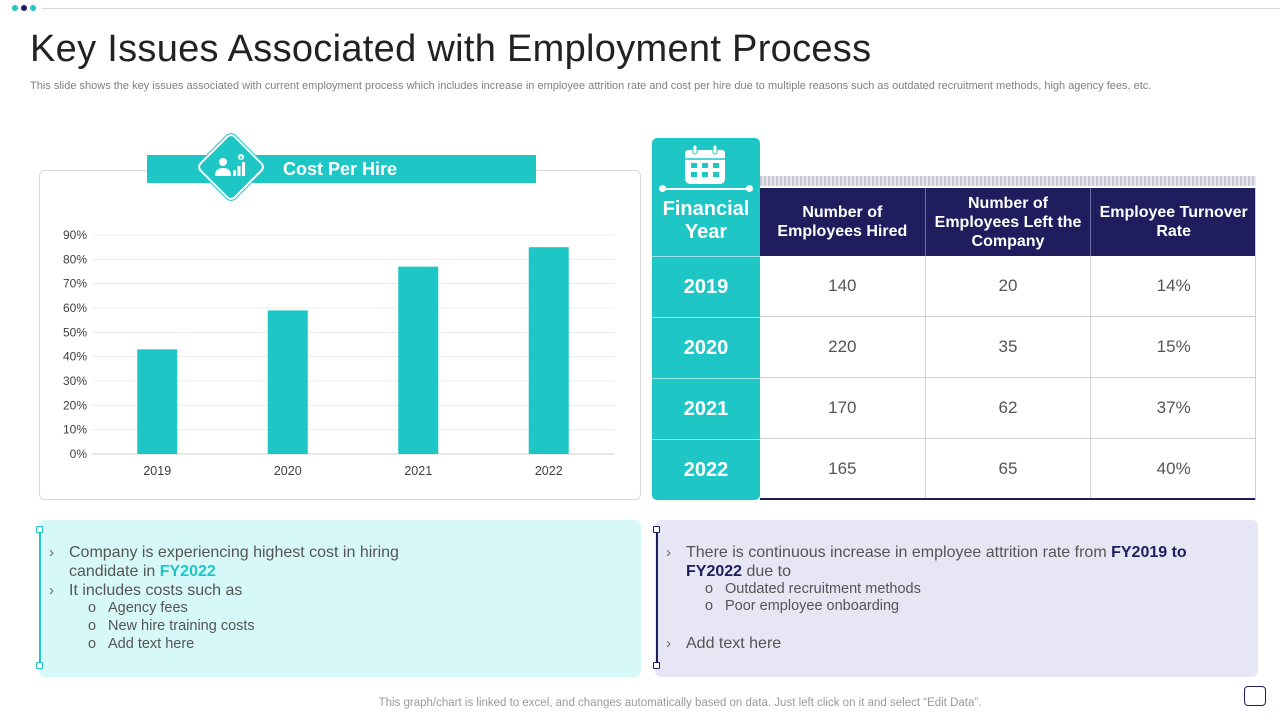 This screenshot has height=720, width=1280. What do you see at coordinates (1255, 344) in the screenshot?
I see `table-border` at bounding box center [1255, 344].